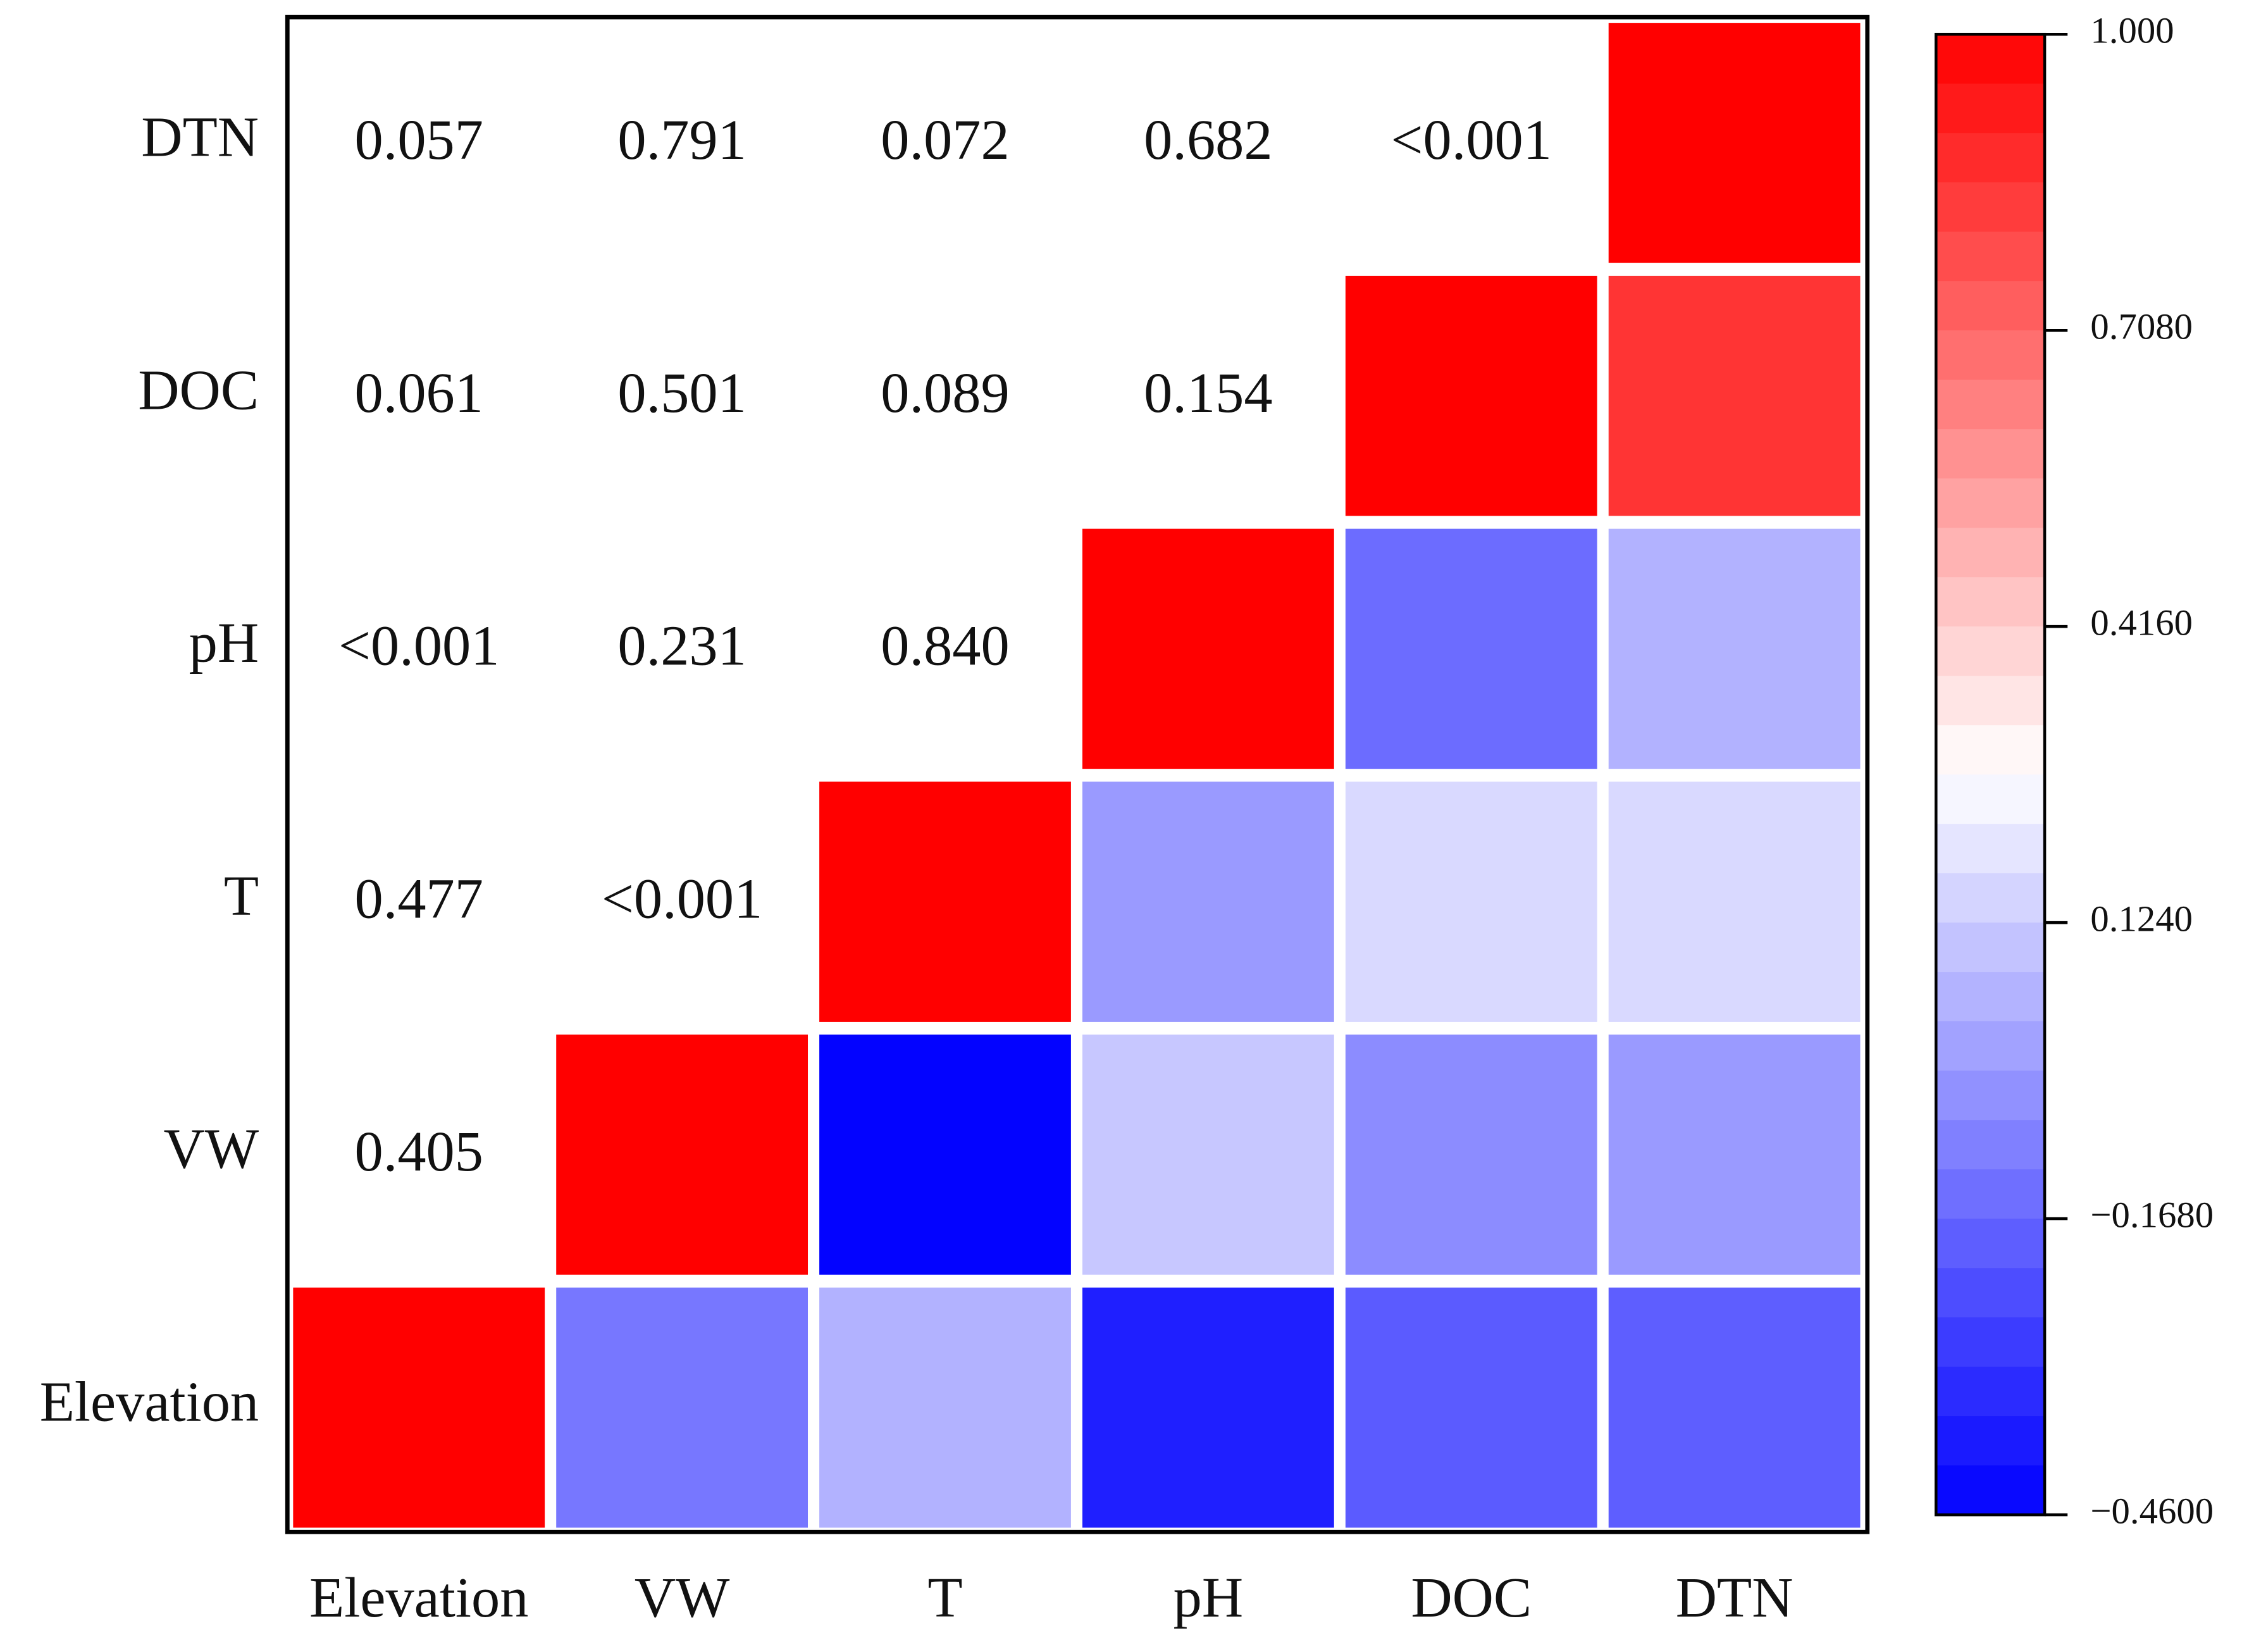 This screenshot has height=1652, width=2242. Describe the element at coordinates (419, 898) in the screenshot. I see `p-value-label: 0.477` at that location.